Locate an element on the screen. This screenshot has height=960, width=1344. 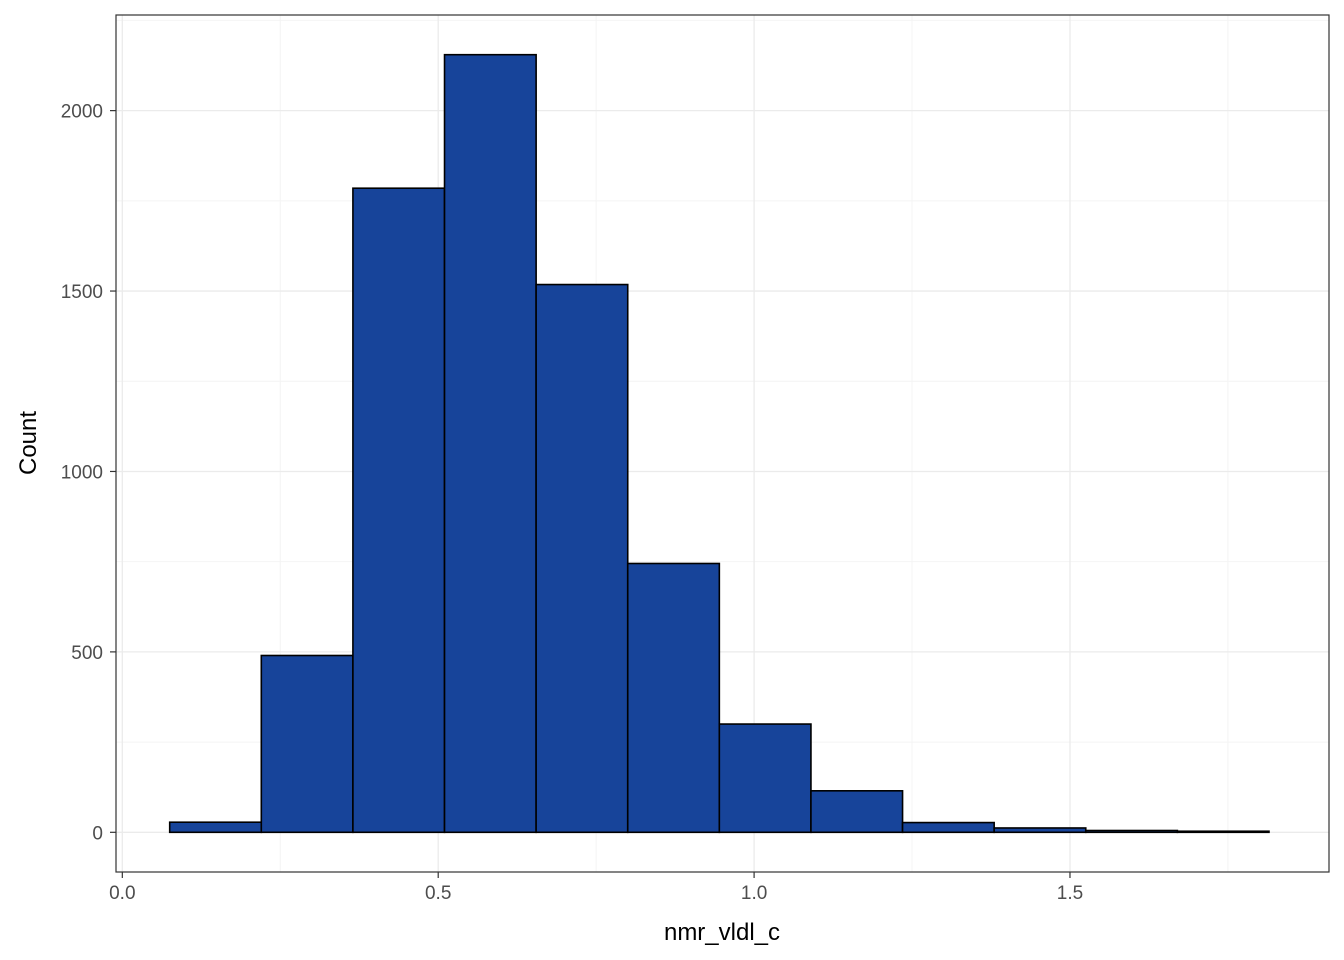
x-tick-label: 1.0 is located at coordinates (754, 893).